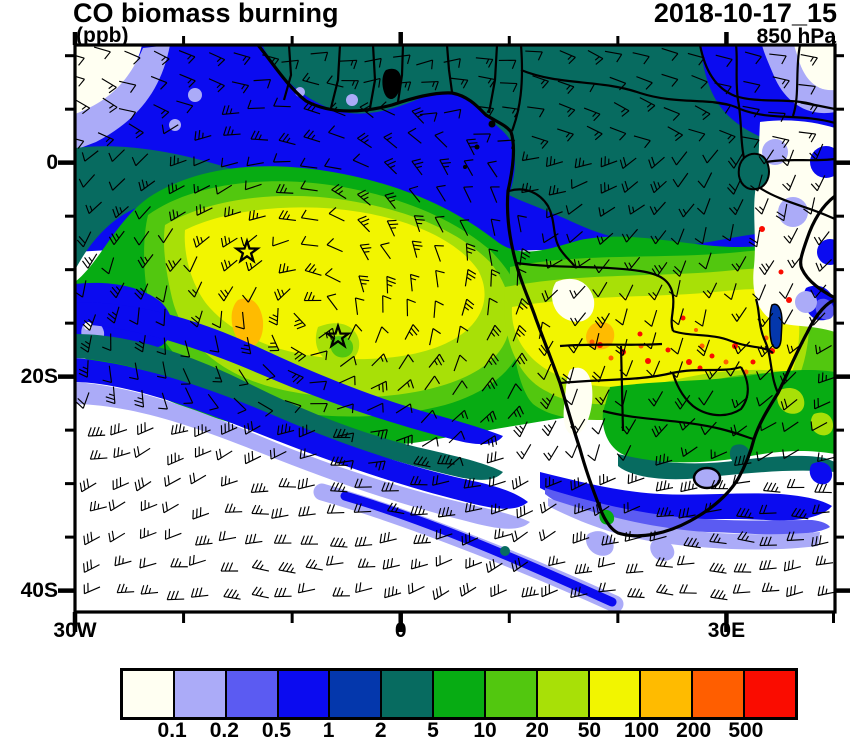 Image resolution: width=850 pixels, height=750 pixels. I want to click on fire-location-stars, so click(292, 293).